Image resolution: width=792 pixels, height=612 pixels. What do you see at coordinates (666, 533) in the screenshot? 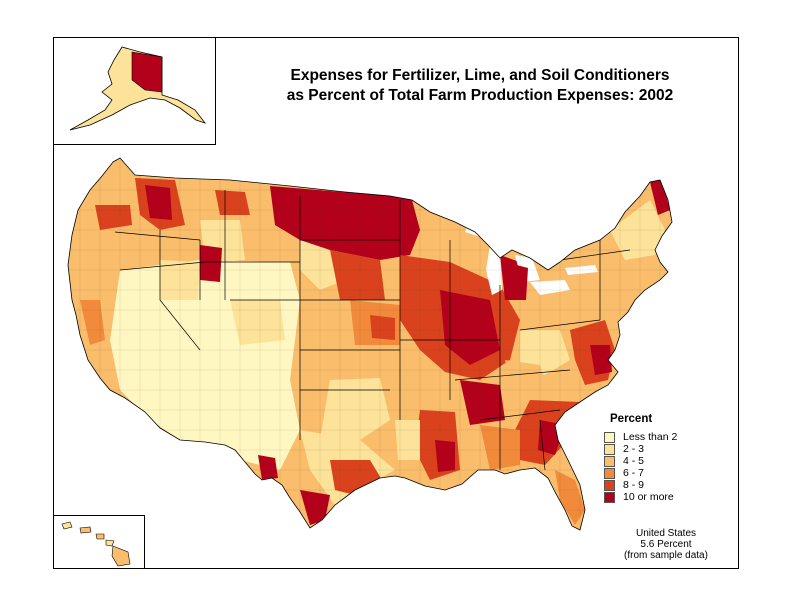
I see `summary-line-1: United States` at bounding box center [666, 533].